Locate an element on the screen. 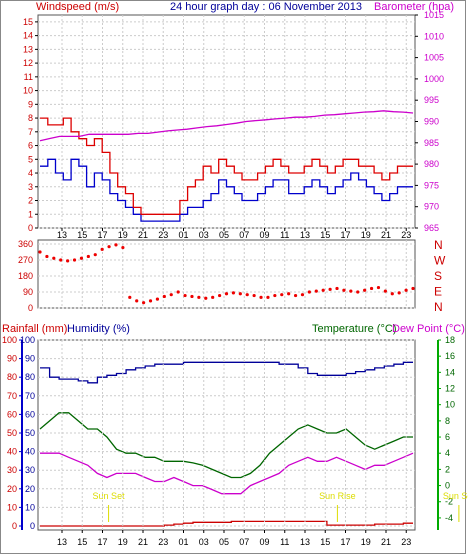  rain-tick-label: 70 is located at coordinates (12, 396).